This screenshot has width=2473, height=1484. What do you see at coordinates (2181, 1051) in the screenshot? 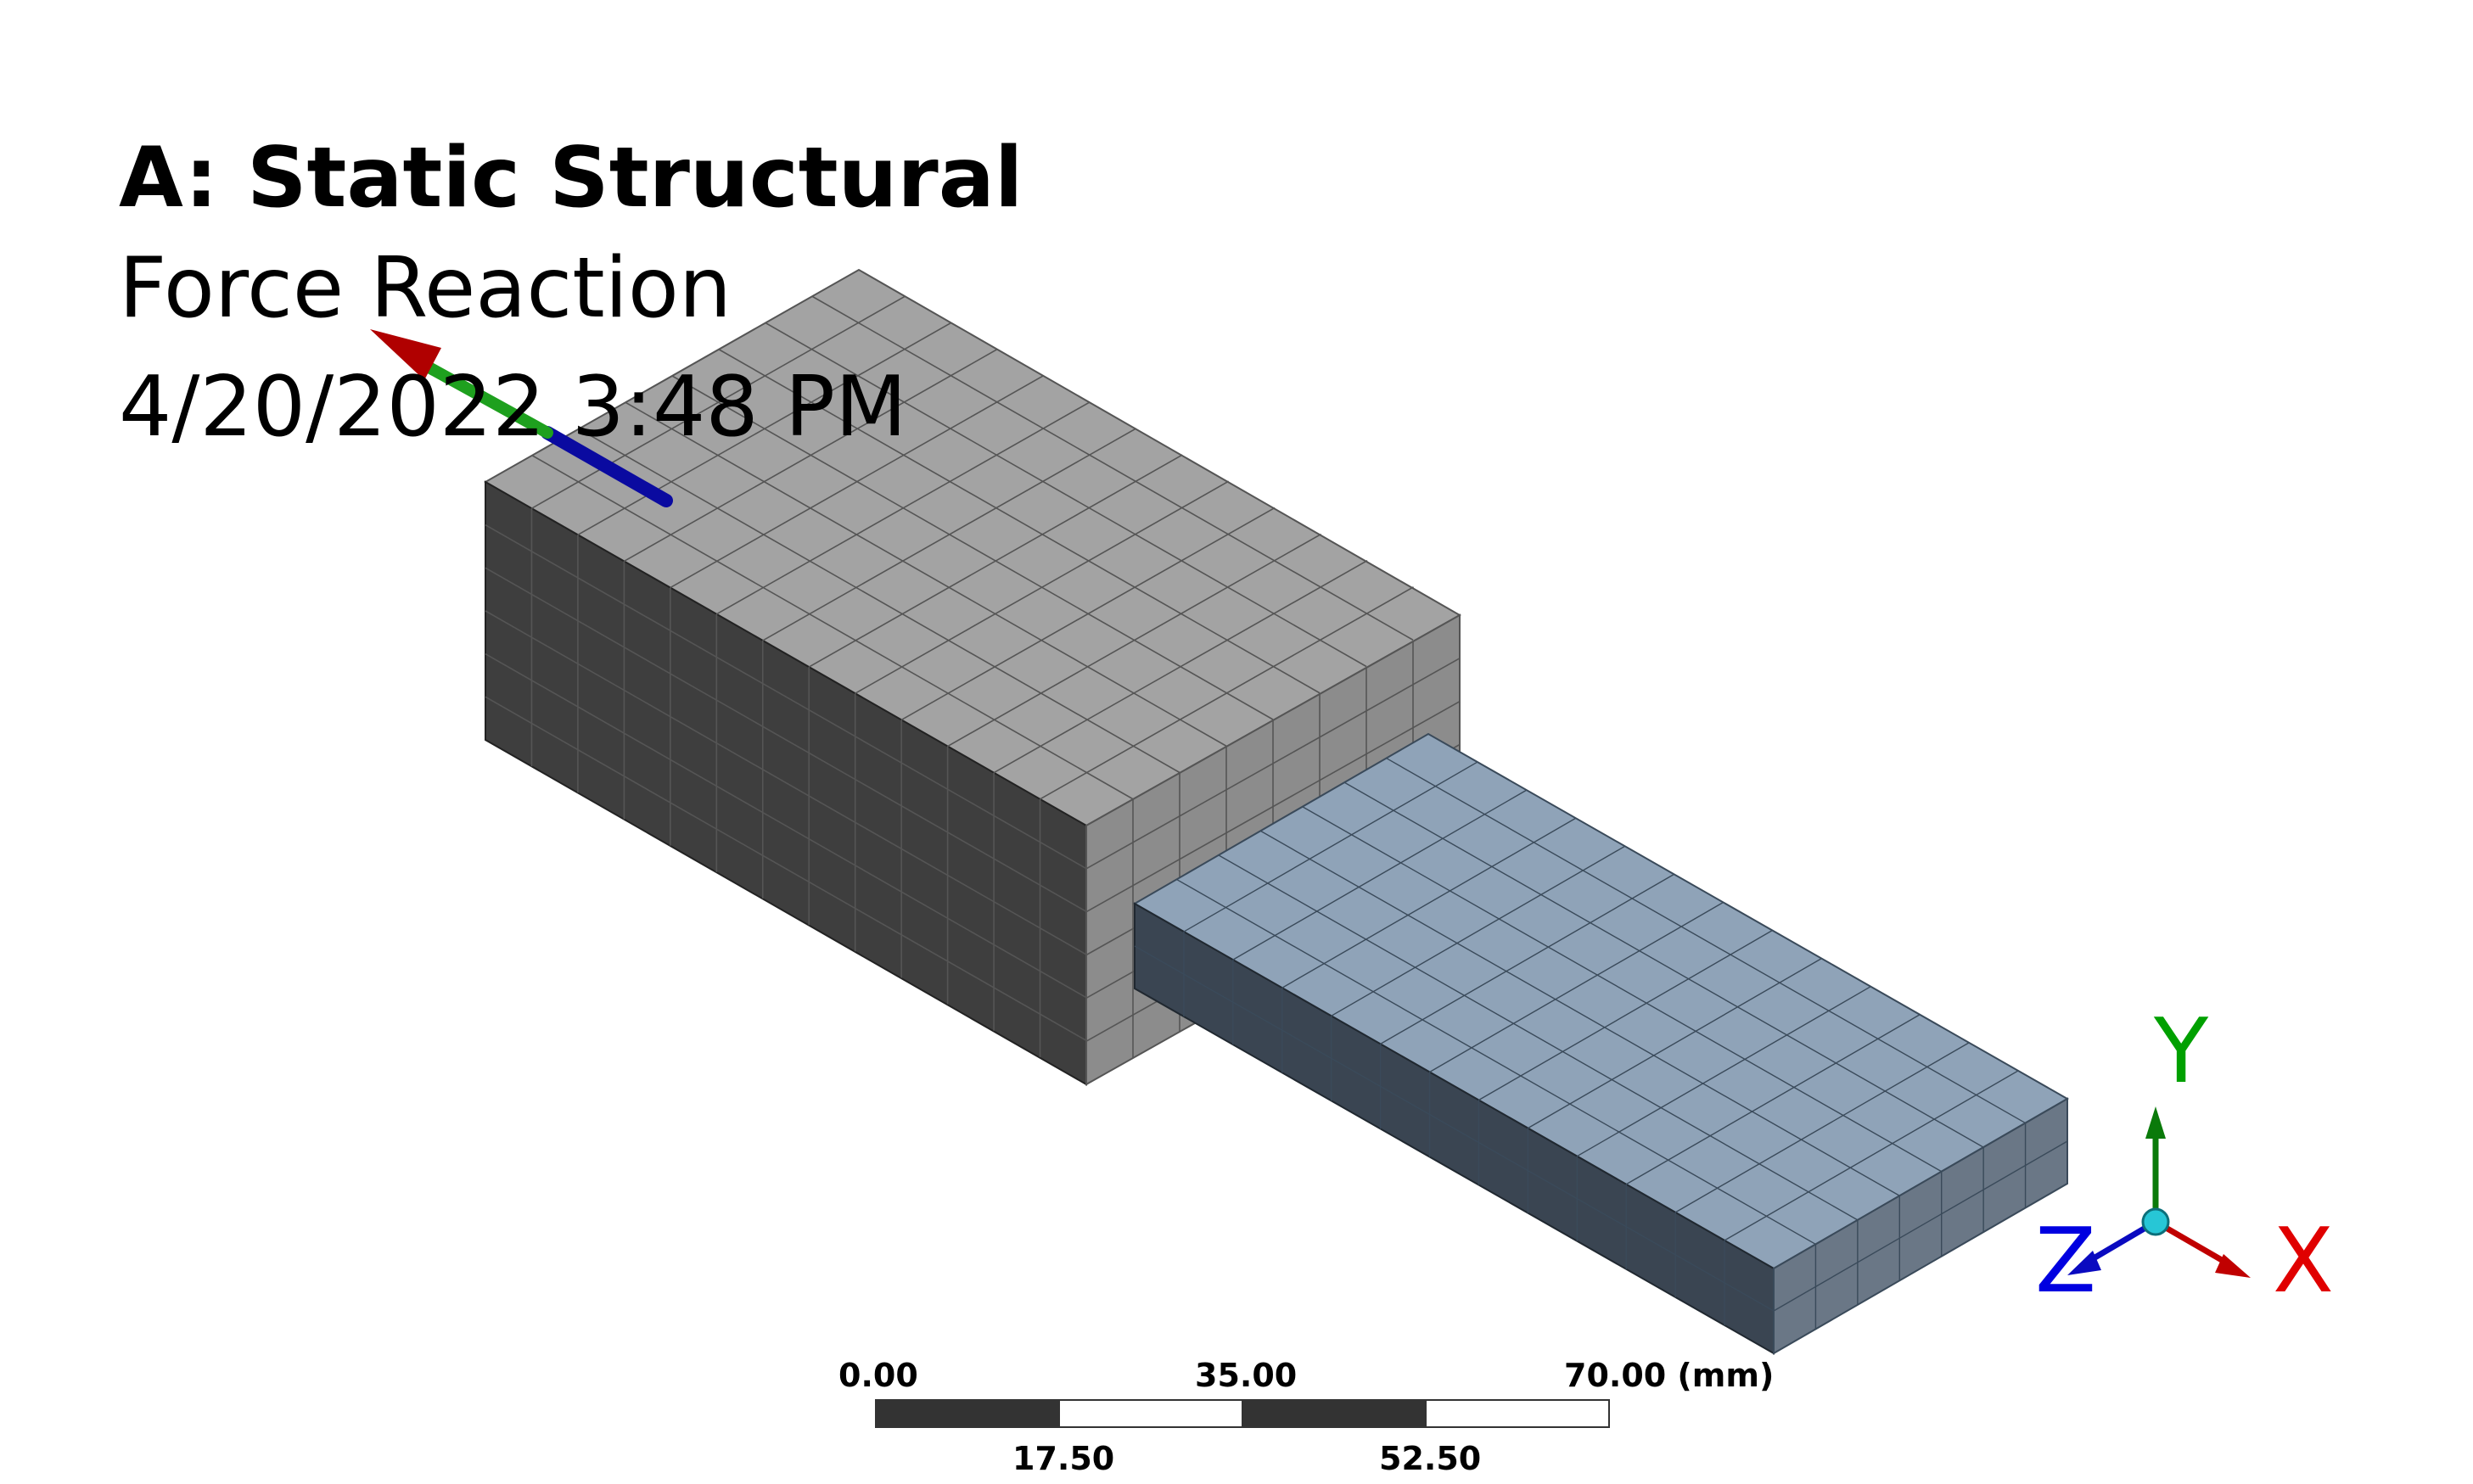
I see `triad-y-label: Y` at bounding box center [2181, 1051].